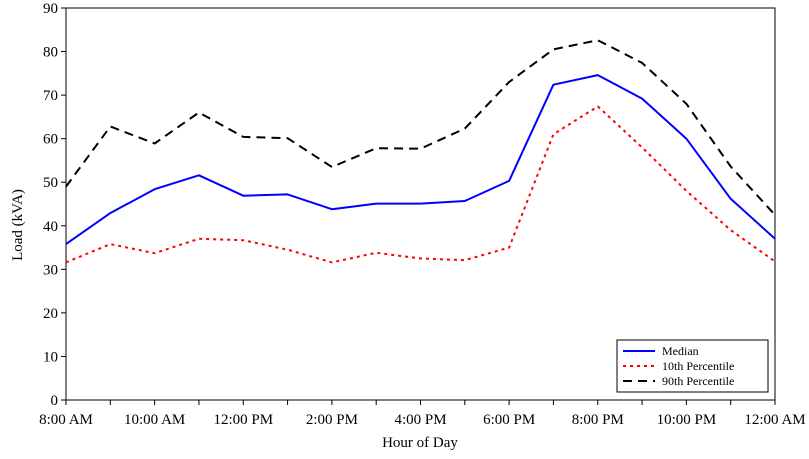  Describe the element at coordinates (50, 183) in the screenshot. I see `y-tick-label: 50` at that location.